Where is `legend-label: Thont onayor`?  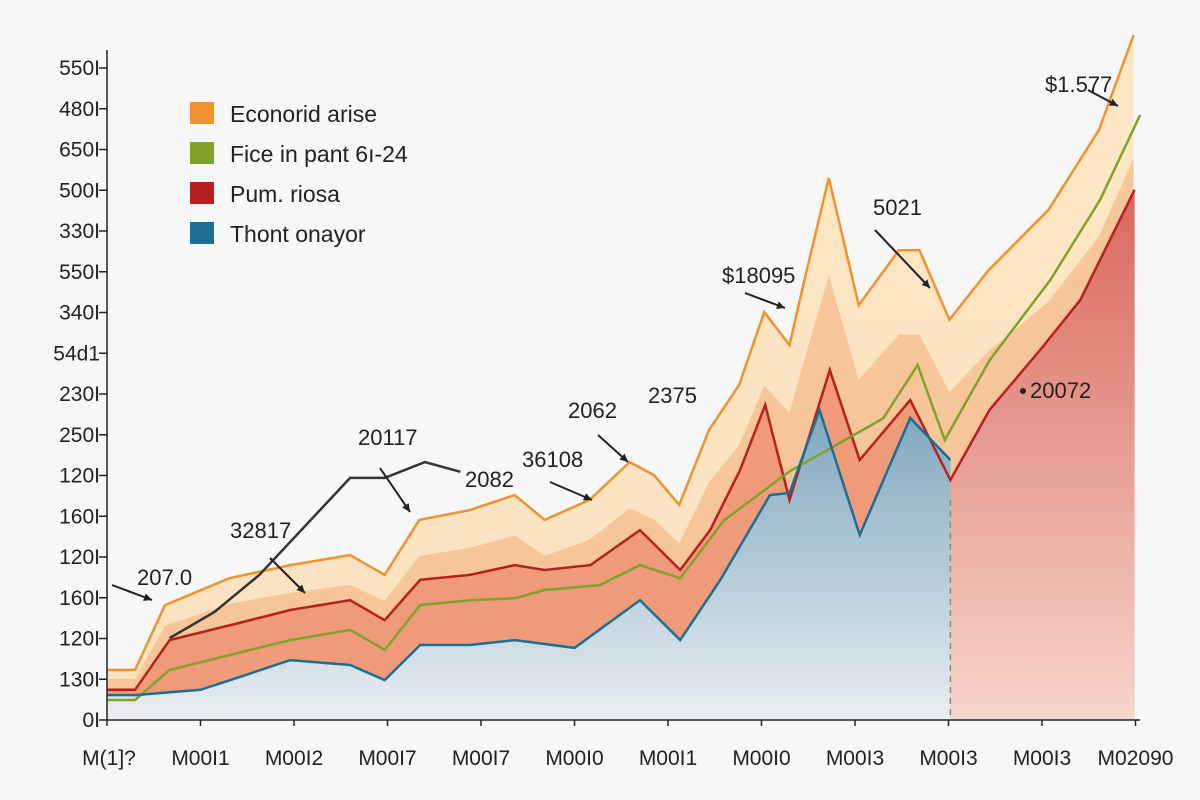 legend-label: Thont onayor is located at coordinates (298, 234).